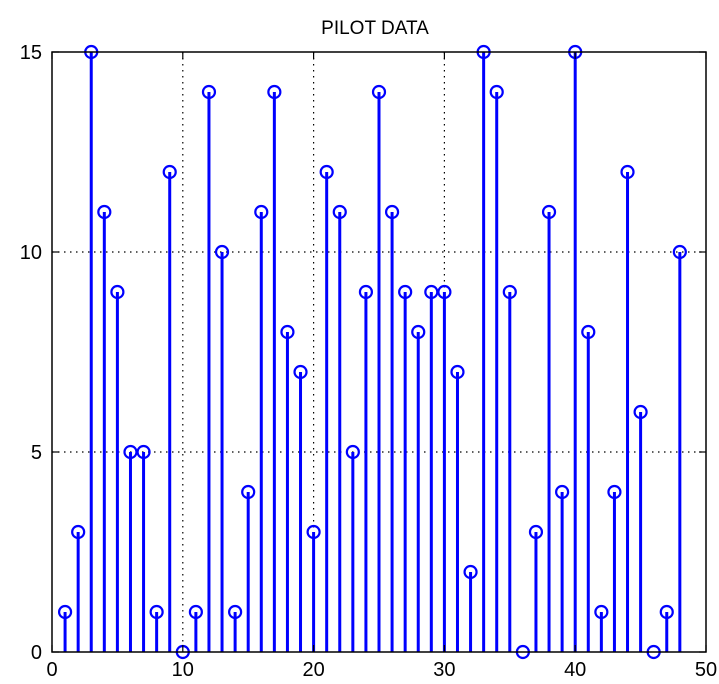 The height and width of the screenshot is (684, 719). I want to click on y-tick-label: 5, so click(36, 453).